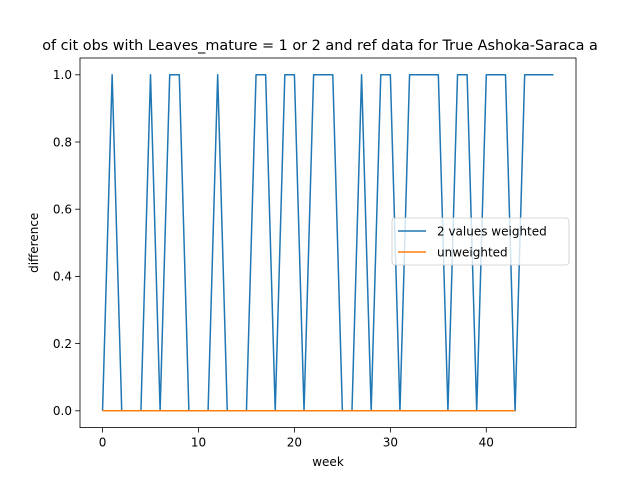  I want to click on x-axis-ticks: 0 10 20 30 40, so click(296, 438).